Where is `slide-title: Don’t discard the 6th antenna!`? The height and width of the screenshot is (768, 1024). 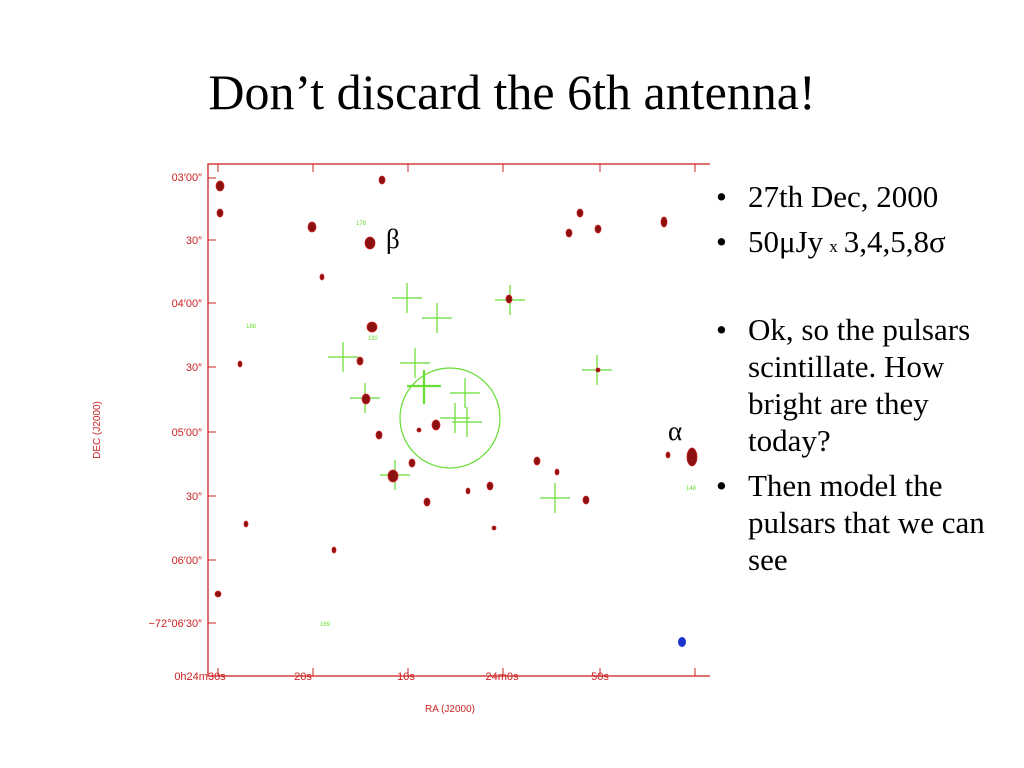
slide-title: Don’t discard the 6th antenna! is located at coordinates (512, 92).